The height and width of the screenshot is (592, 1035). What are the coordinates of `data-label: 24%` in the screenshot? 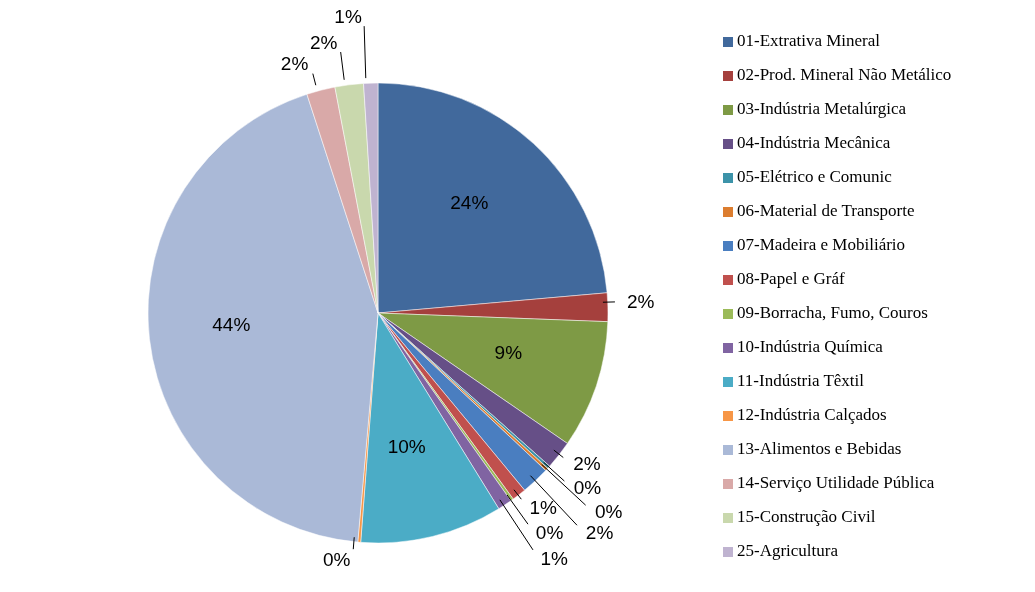 It's located at (469, 203).